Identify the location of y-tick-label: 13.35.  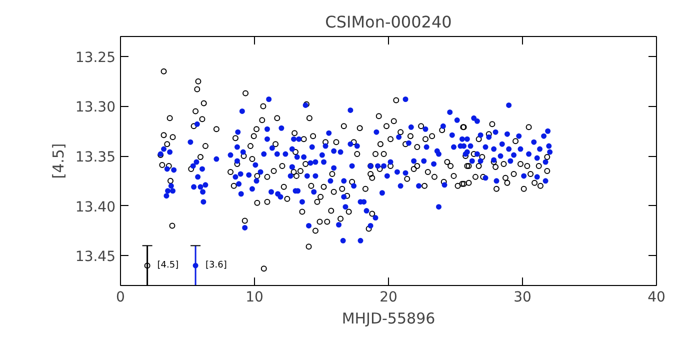
(95, 158).